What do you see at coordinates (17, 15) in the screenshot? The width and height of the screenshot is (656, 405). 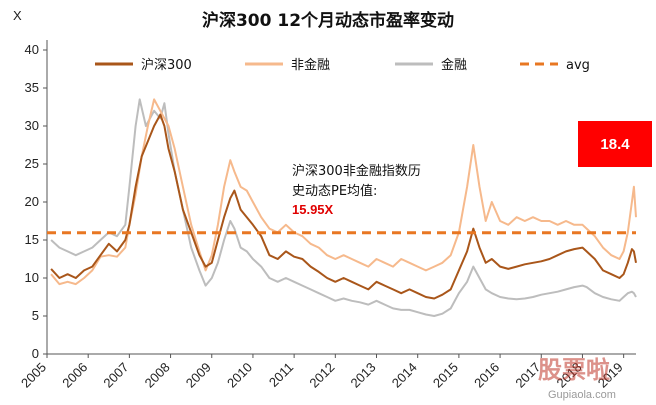 I see `y-axis-label: X` at bounding box center [17, 15].